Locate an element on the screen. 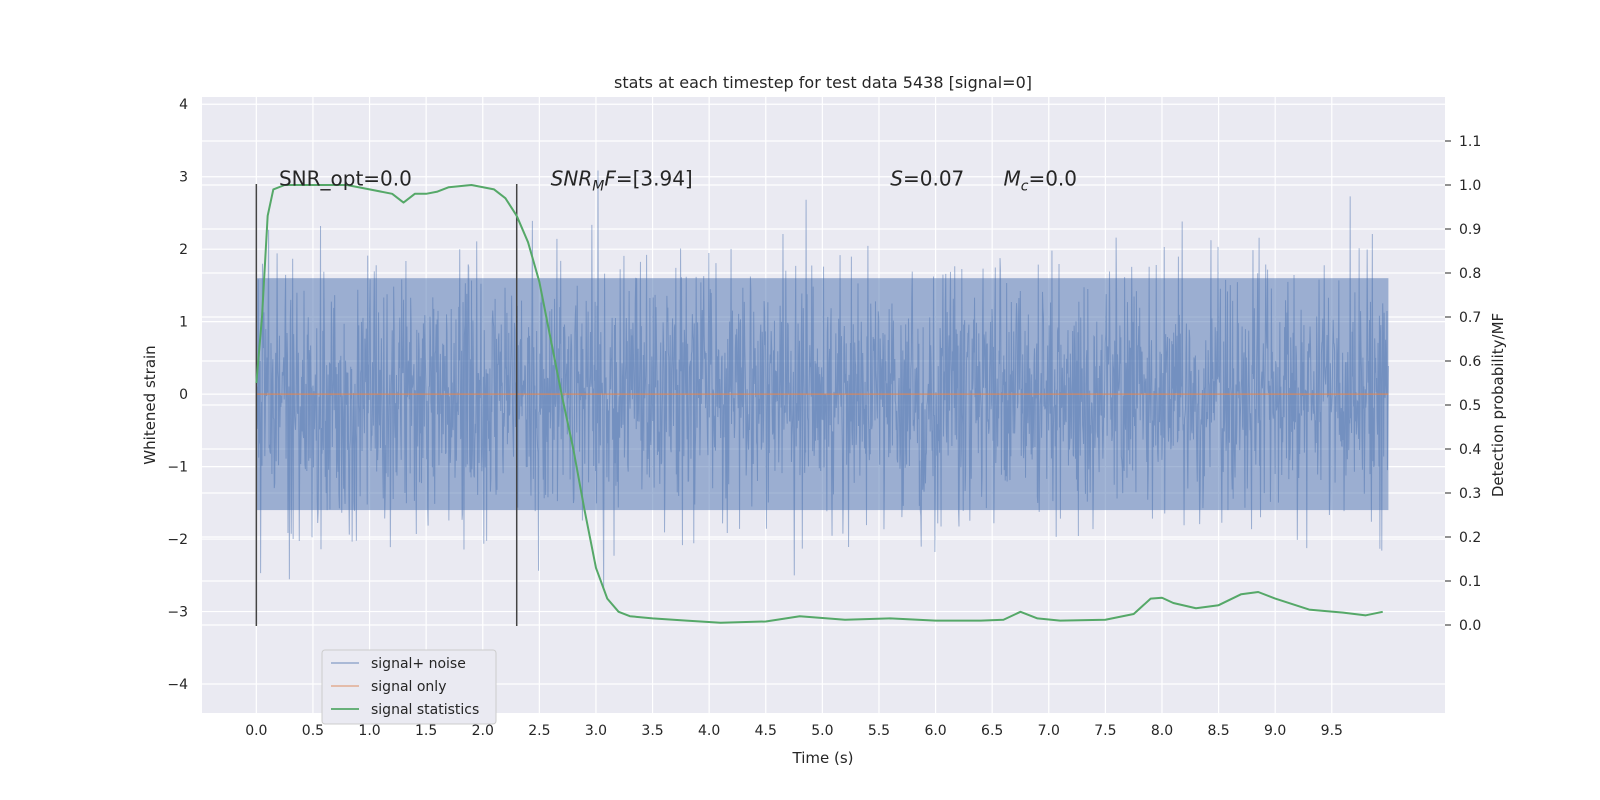 Image resolution: width=1600 pixels, height=800 pixels. x-tick-label-14: 7.0 is located at coordinates (1049, 731).